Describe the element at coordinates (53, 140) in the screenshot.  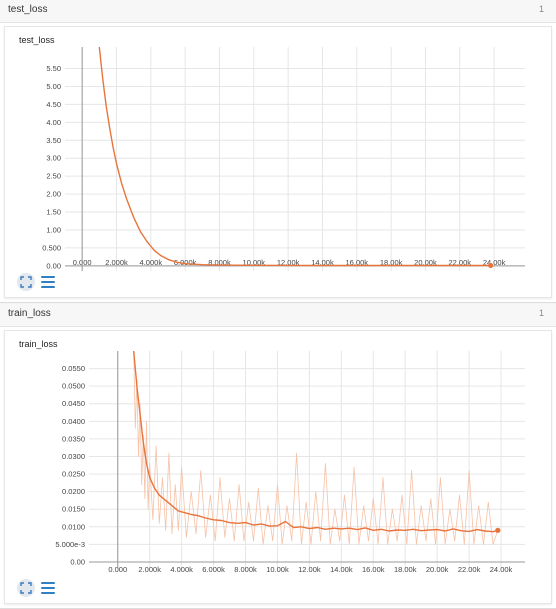
I see `y-tick-label: 3.50` at that location.